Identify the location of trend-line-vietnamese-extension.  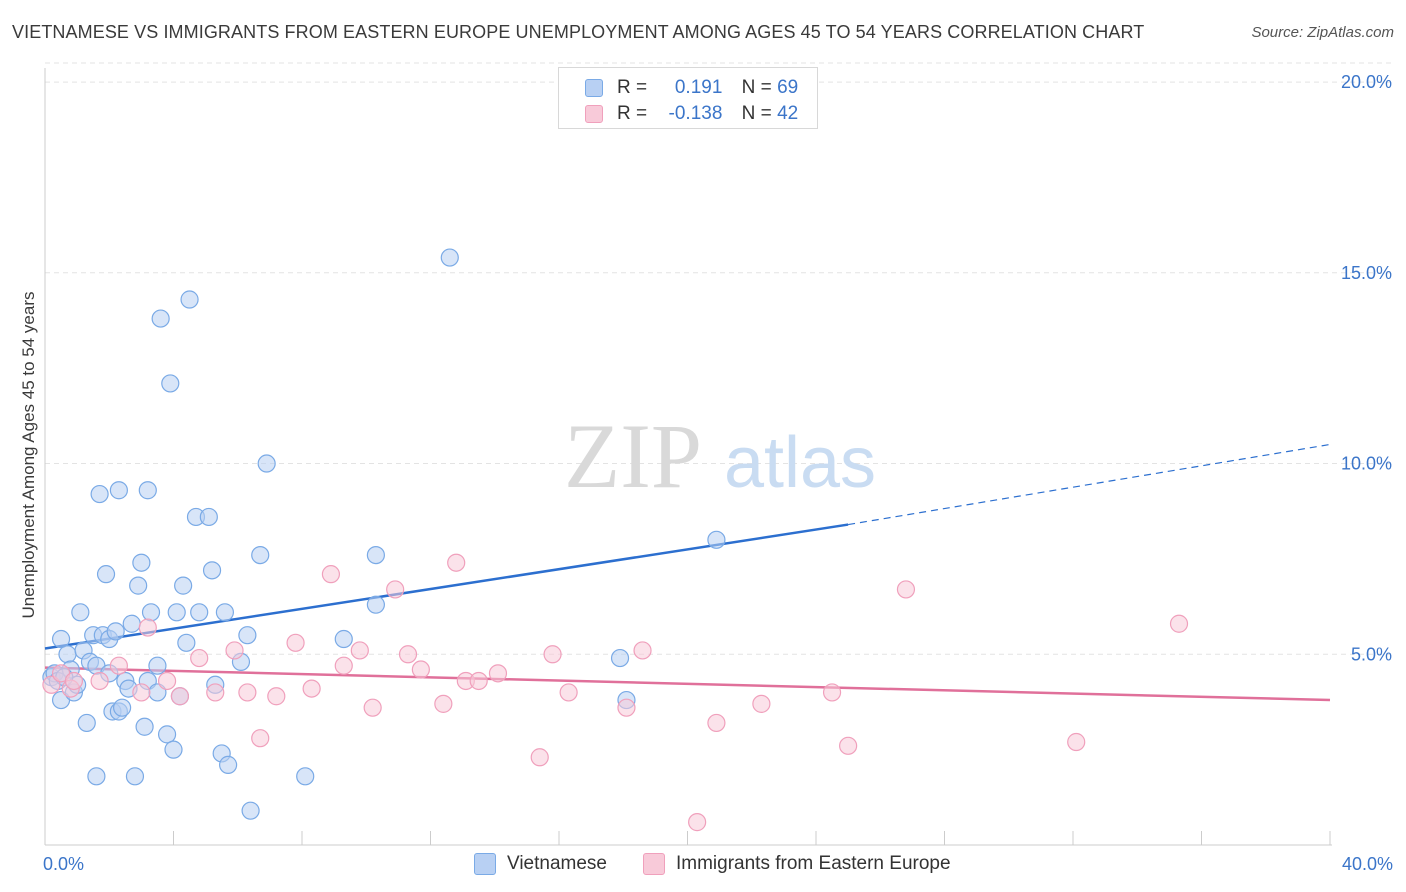
(1089, 484).